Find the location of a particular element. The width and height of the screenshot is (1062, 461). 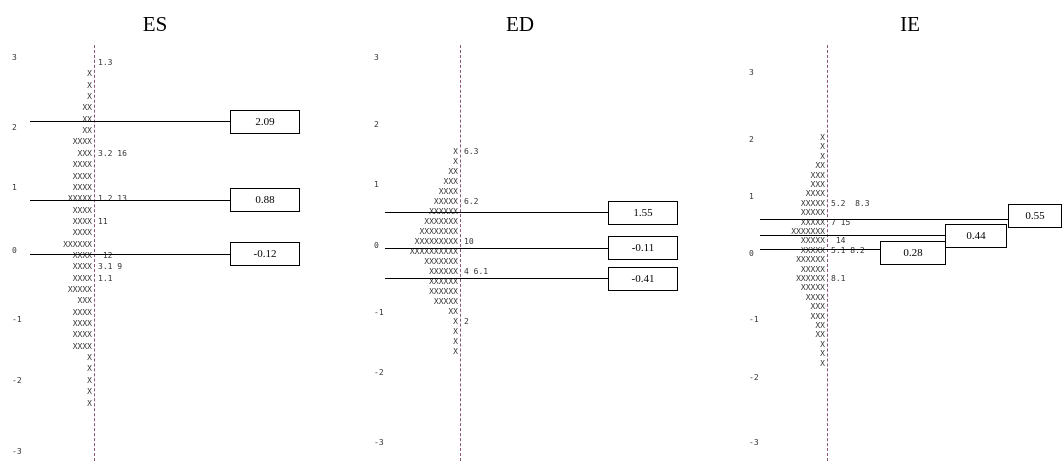

item-labels: 5.1 8.2 is located at coordinates (848, 250).